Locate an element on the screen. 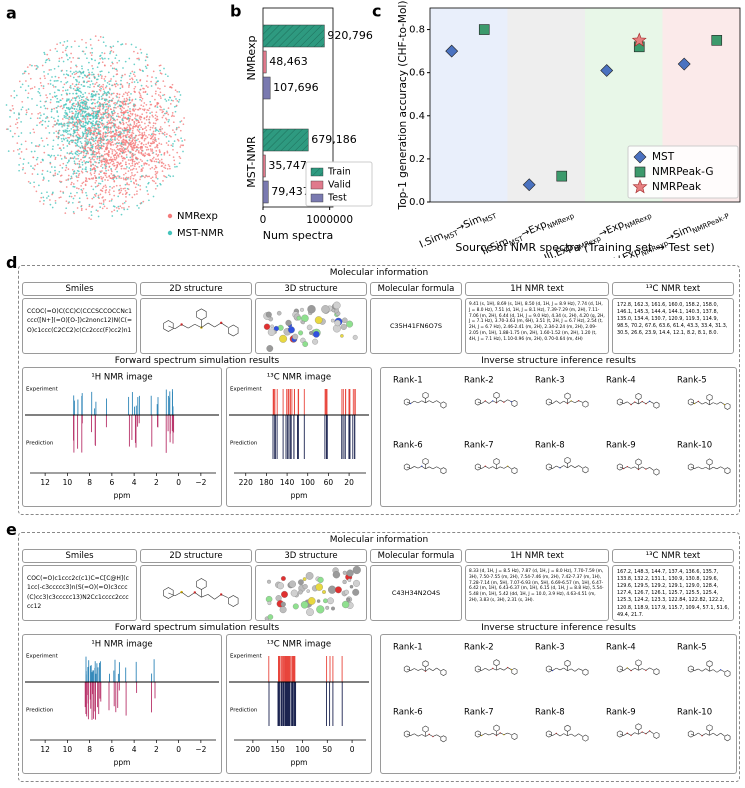  column-content is located at coordinates (311, 593).